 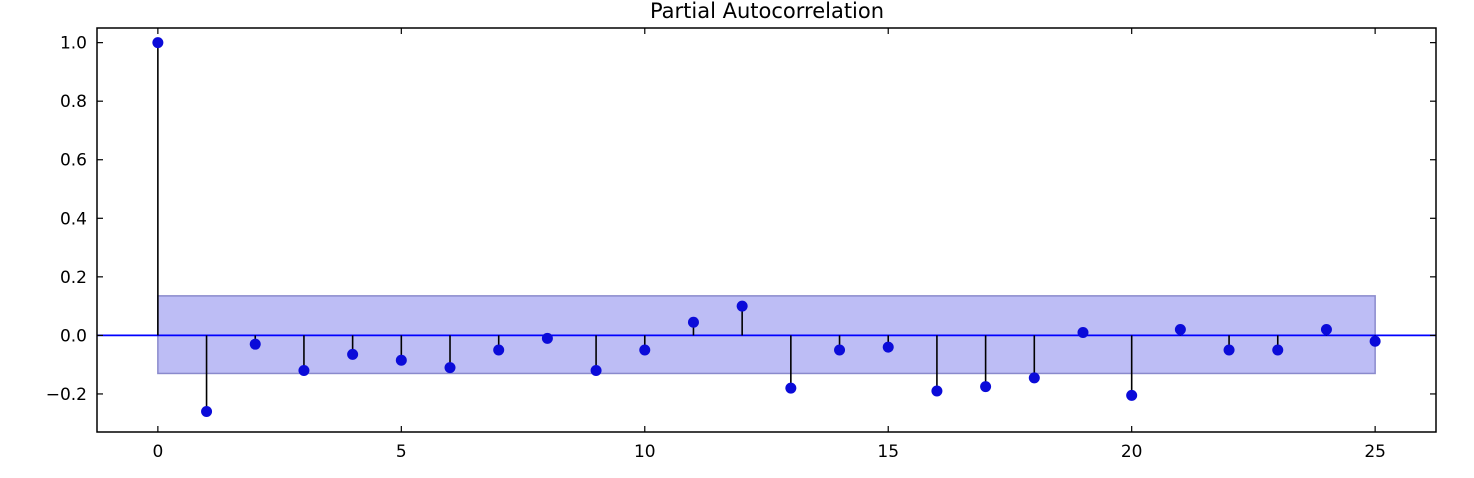 I want to click on x-tick-label: 5, so click(x=401, y=452).